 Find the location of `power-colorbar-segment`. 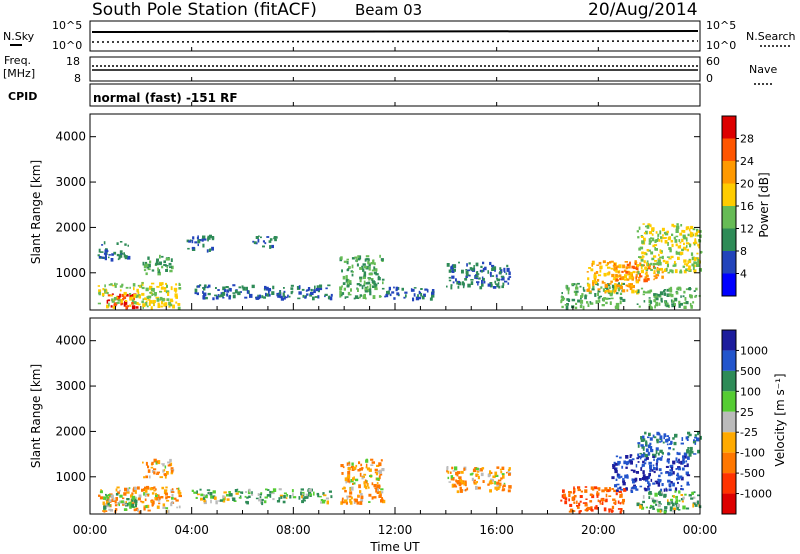

power-colorbar-segment is located at coordinates (729, 127).